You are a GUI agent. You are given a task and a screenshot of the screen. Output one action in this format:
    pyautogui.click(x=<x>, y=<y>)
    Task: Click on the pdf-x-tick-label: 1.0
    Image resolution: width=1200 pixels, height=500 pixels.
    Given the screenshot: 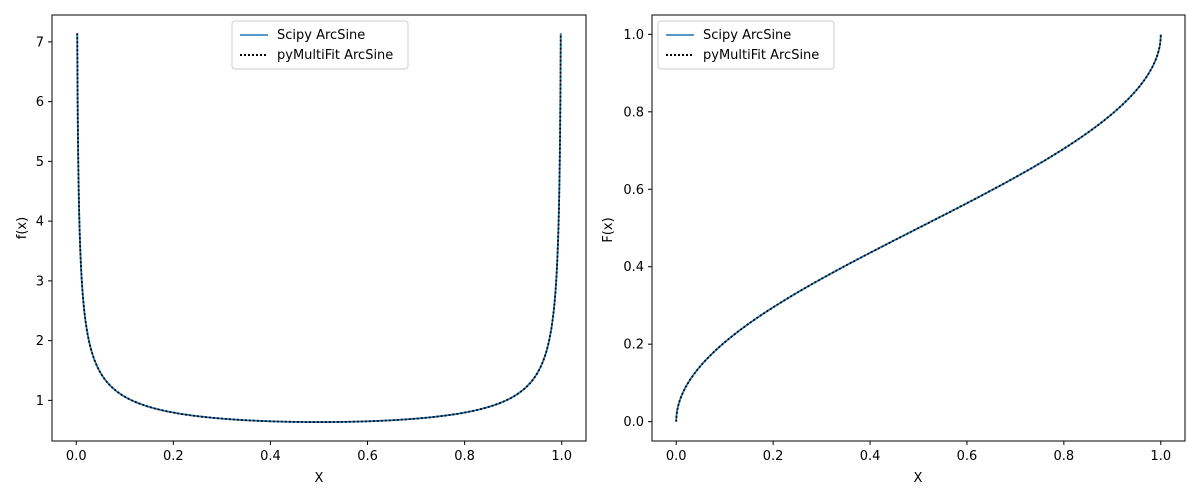 What is the action you would take?
    pyautogui.click(x=561, y=456)
    